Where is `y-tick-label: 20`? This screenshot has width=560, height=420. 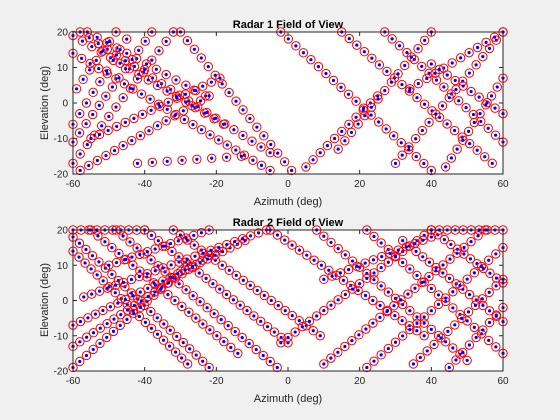
y-tick-label: 20 is located at coordinates (63, 33).